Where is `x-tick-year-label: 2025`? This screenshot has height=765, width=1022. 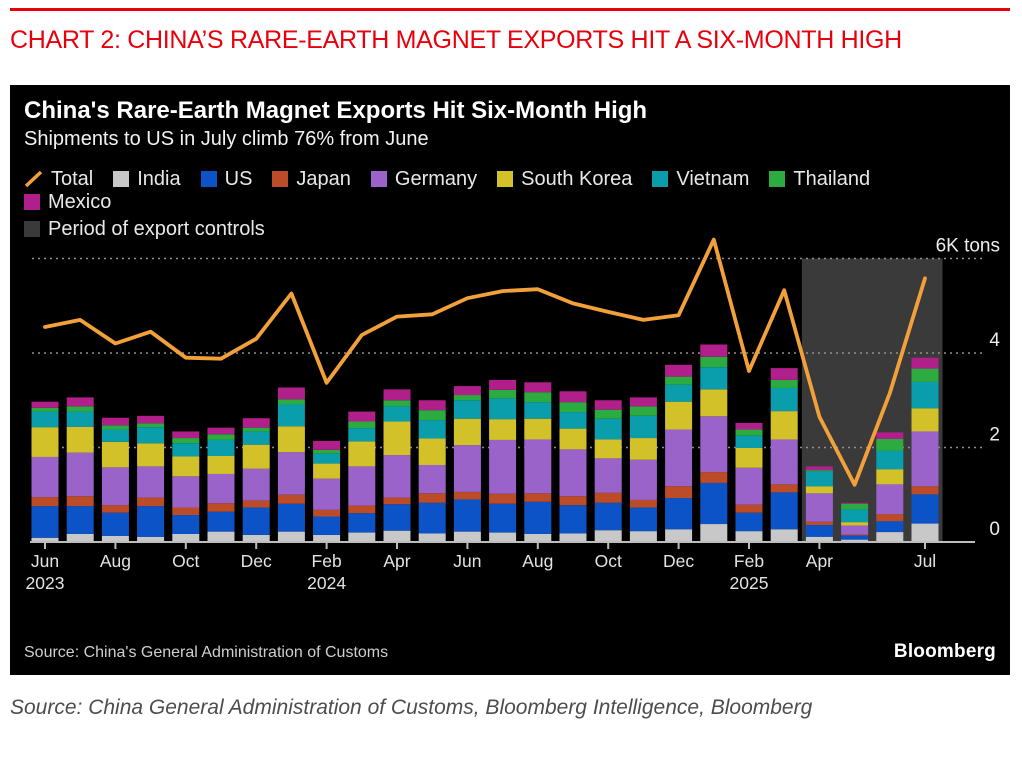
x-tick-year-label: 2025 is located at coordinates (749, 583).